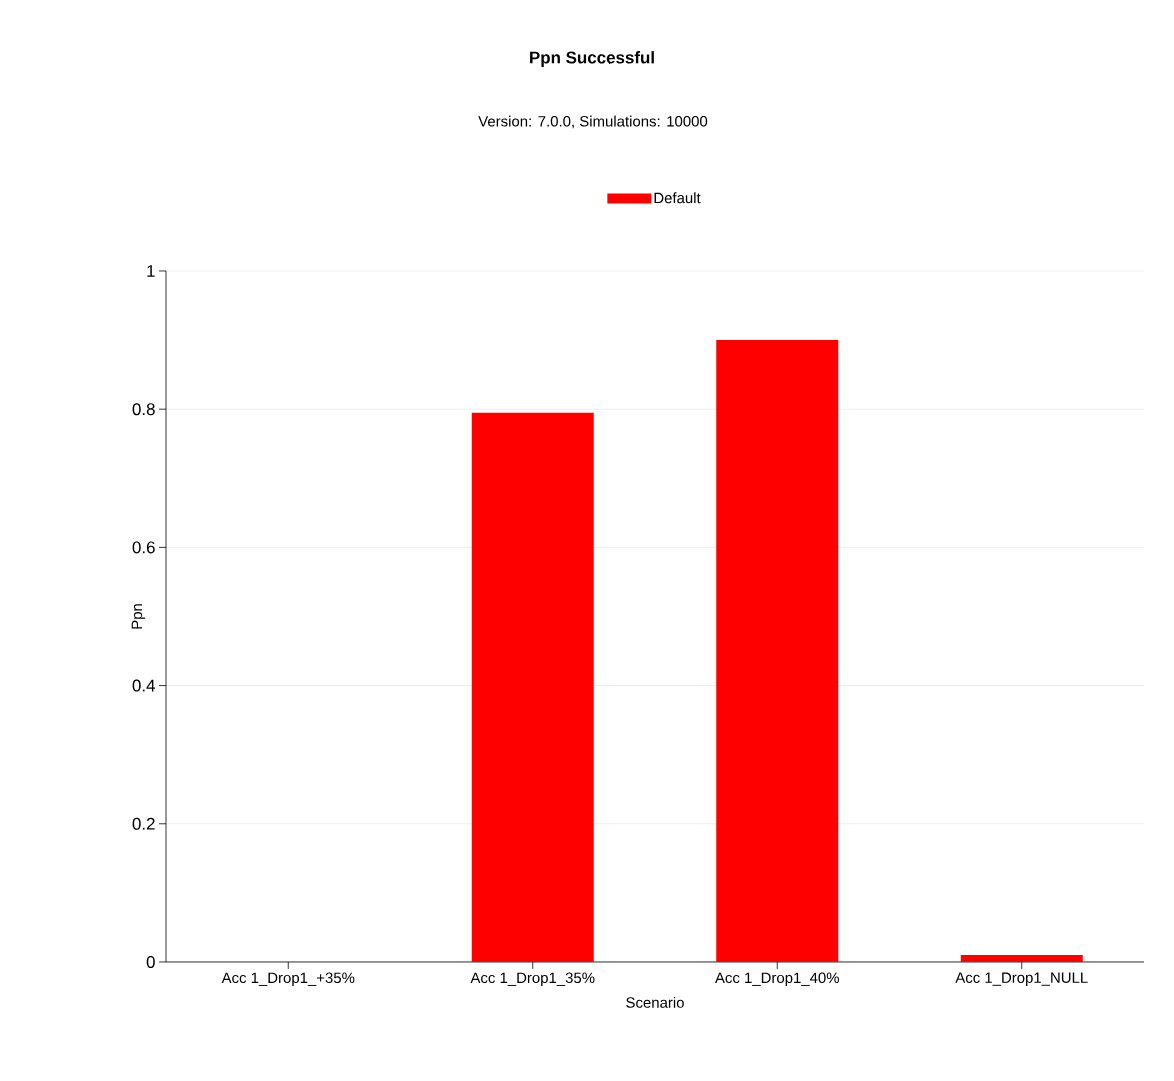  I want to click on x-tick-label: Acc 1_Drop1_40%, so click(776, 979).